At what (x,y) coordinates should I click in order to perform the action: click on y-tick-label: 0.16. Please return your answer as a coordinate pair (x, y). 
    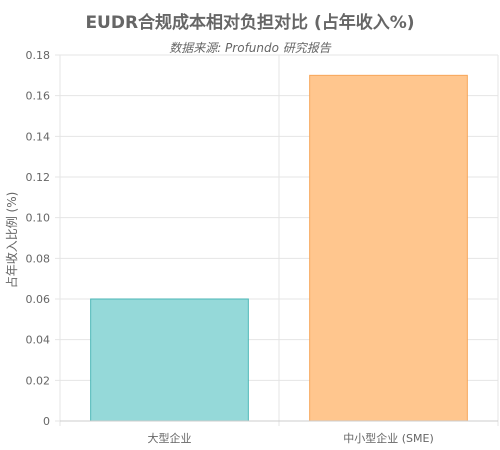
    Looking at the image, I should click on (38, 96).